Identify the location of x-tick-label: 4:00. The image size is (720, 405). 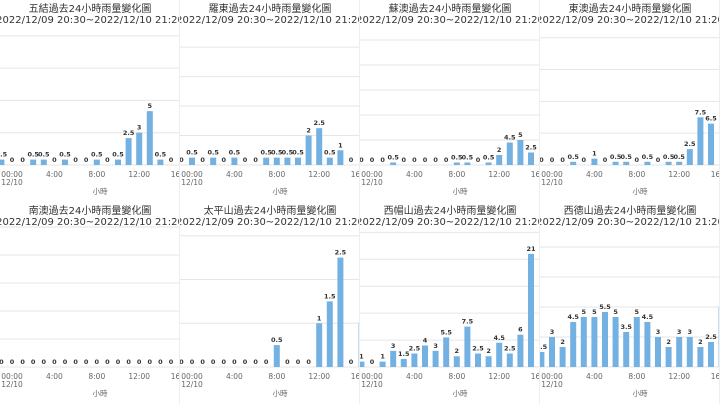
(414, 174).